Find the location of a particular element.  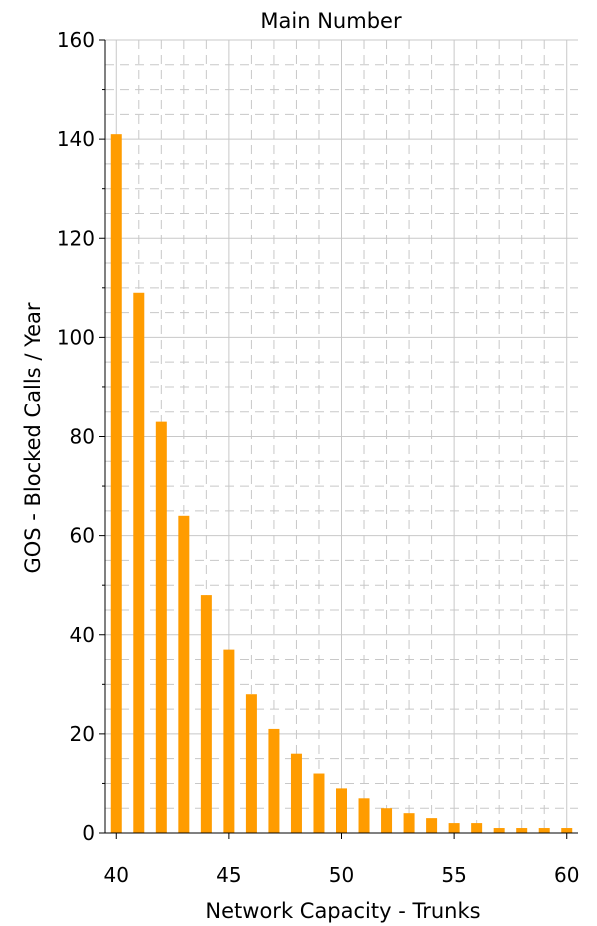

y-tick-label: 80 is located at coordinates (82, 437).